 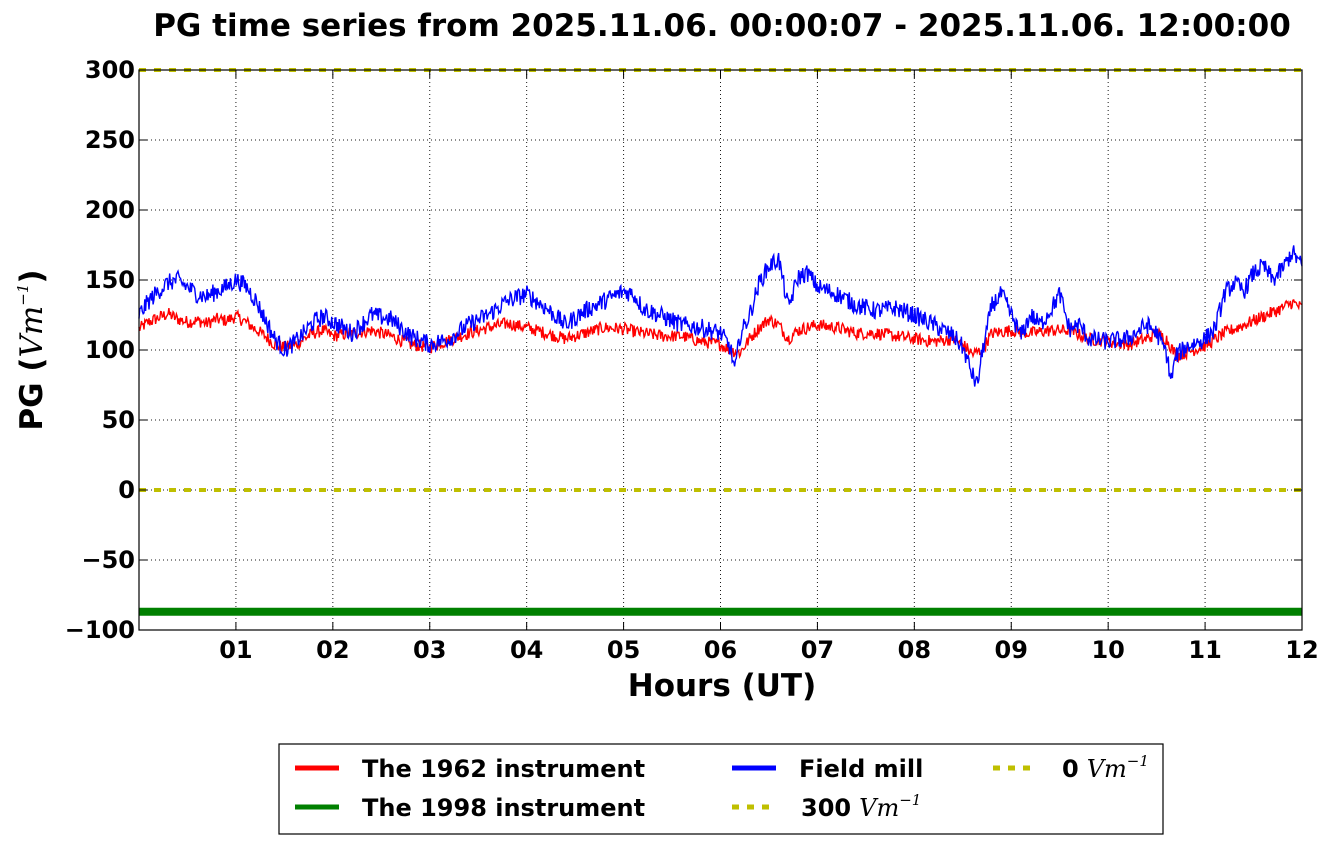 What do you see at coordinates (235, 650) in the screenshot?
I see `x-tick-label: 01` at bounding box center [235, 650].